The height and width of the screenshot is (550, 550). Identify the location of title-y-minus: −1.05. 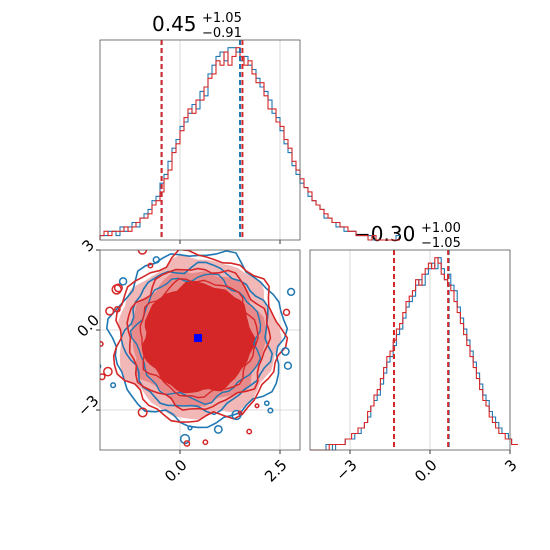
(441, 243).